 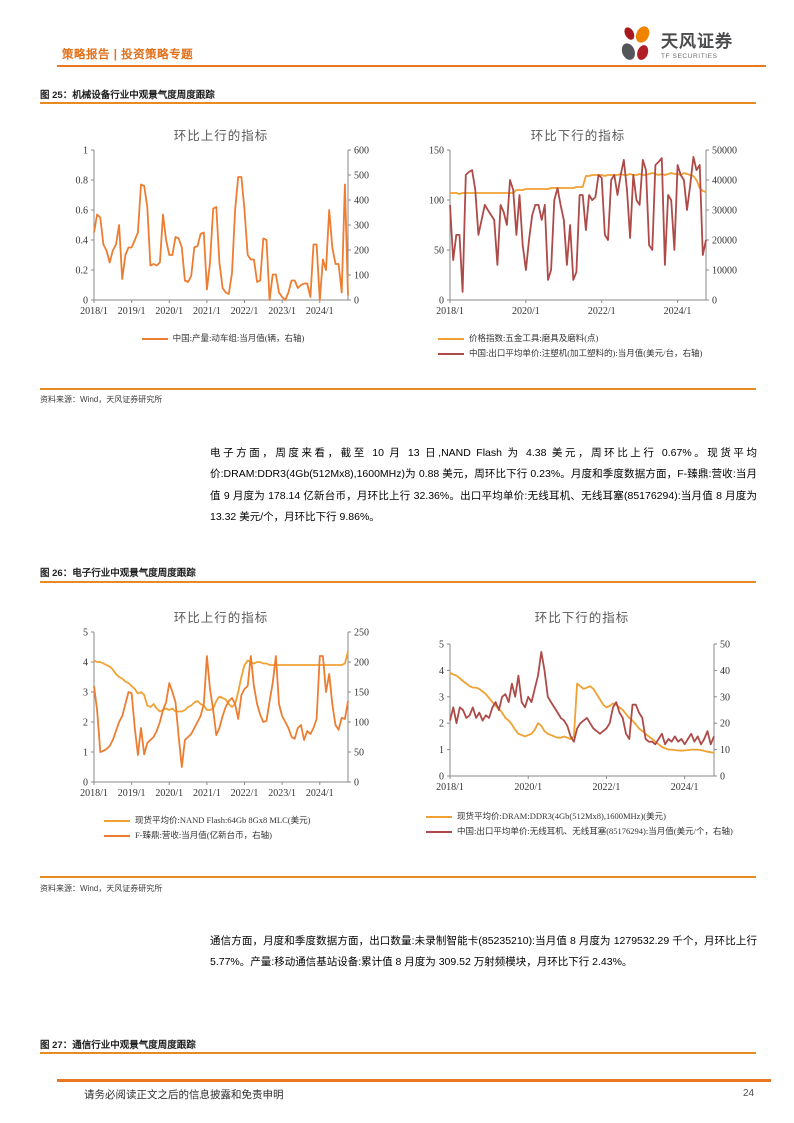 I want to click on chart-text: 10000, so click(x=724, y=271).